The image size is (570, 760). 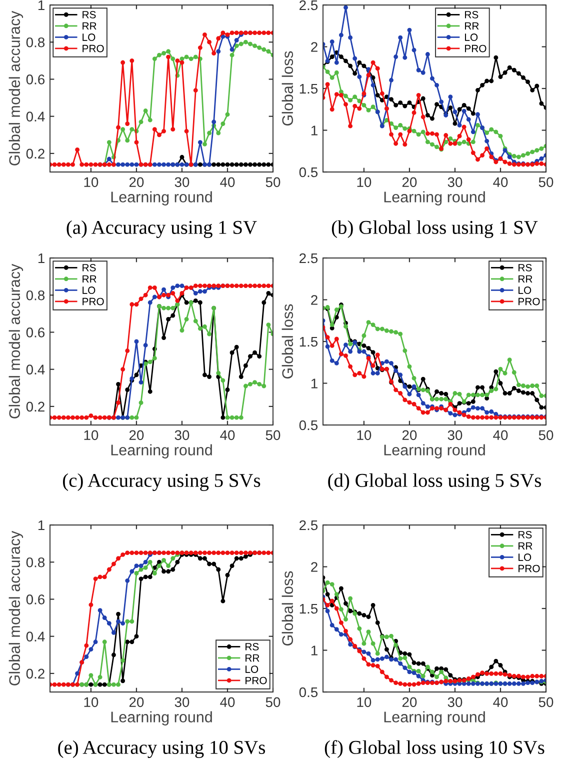 I want to click on text: (e) Accuracy using 10 SVs, so click(x=162, y=749).